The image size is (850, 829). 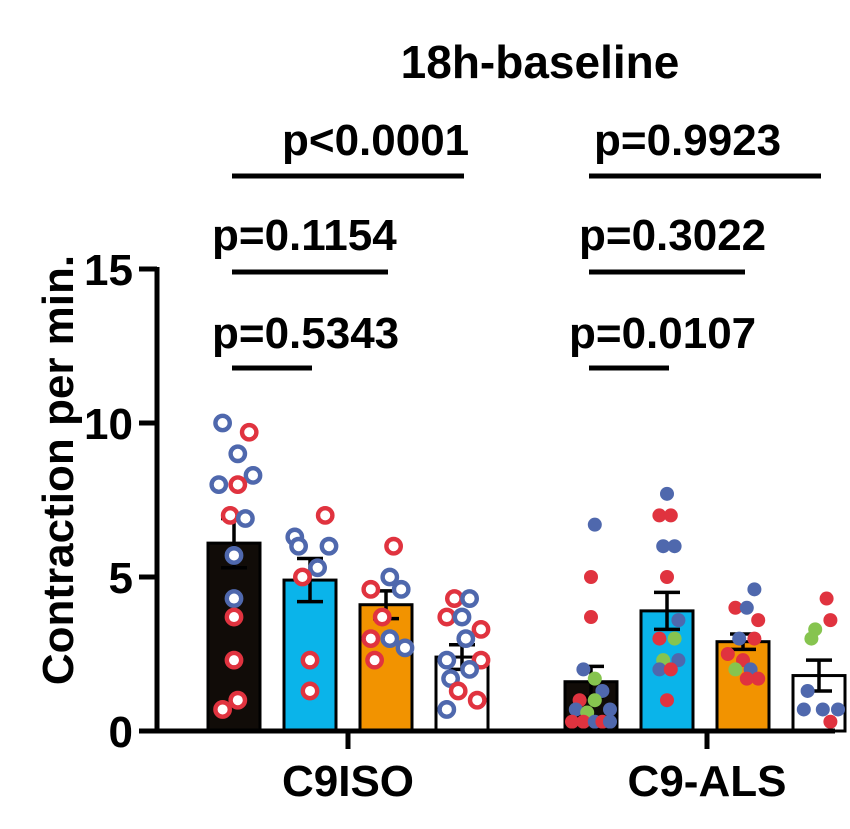 What do you see at coordinates (58, 470) in the screenshot?
I see `y-axis-label: Contraction per min.` at bounding box center [58, 470].